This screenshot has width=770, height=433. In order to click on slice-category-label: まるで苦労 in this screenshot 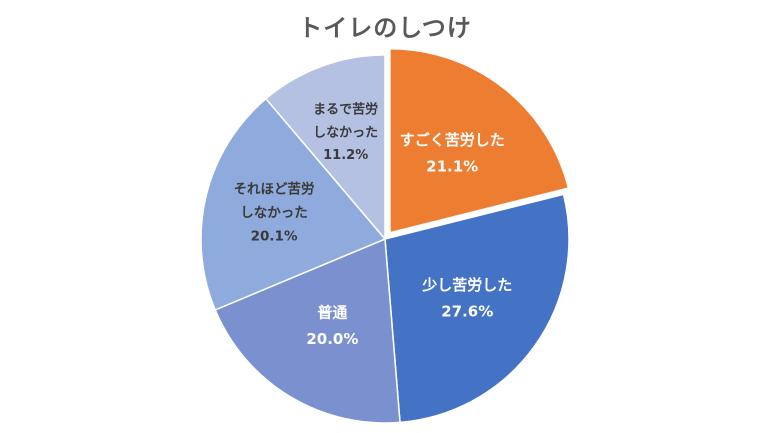, I will do `click(345, 110)`.